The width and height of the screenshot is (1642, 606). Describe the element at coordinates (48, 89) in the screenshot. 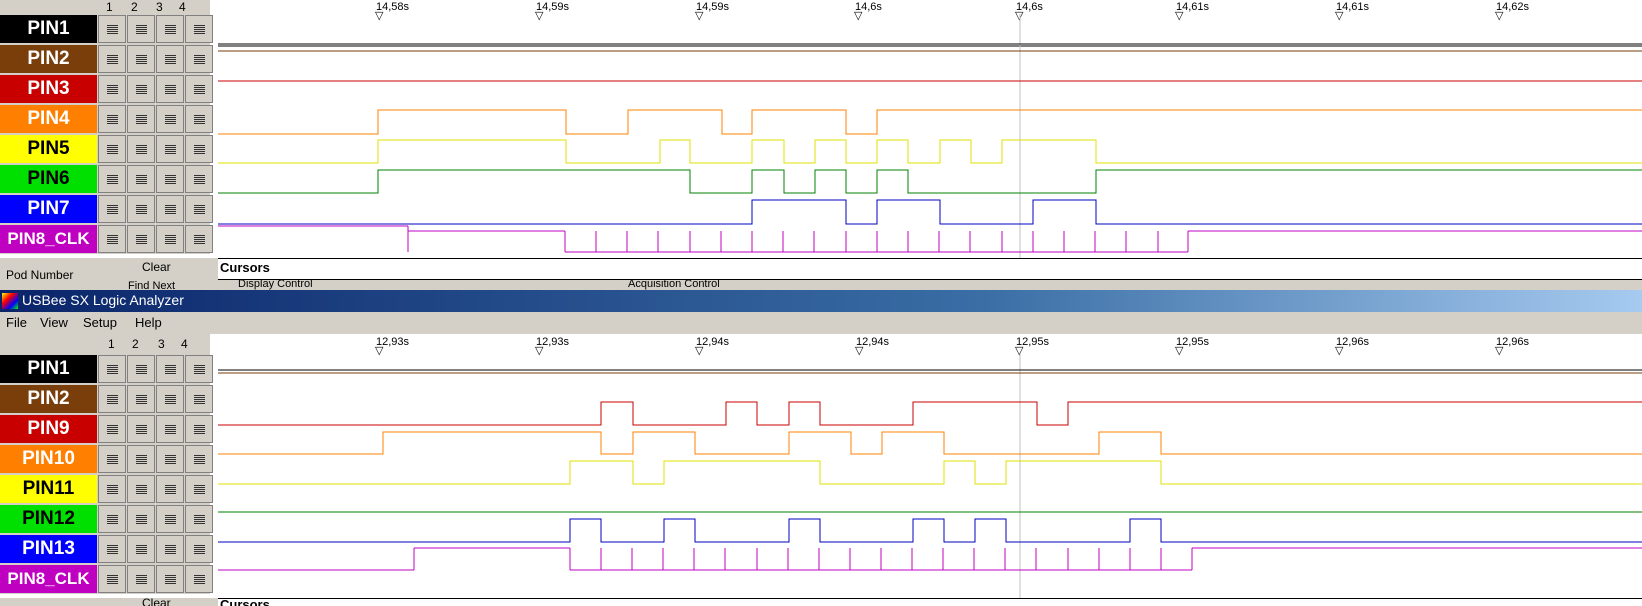

I see `pin-name-label: PIN3` at that location.